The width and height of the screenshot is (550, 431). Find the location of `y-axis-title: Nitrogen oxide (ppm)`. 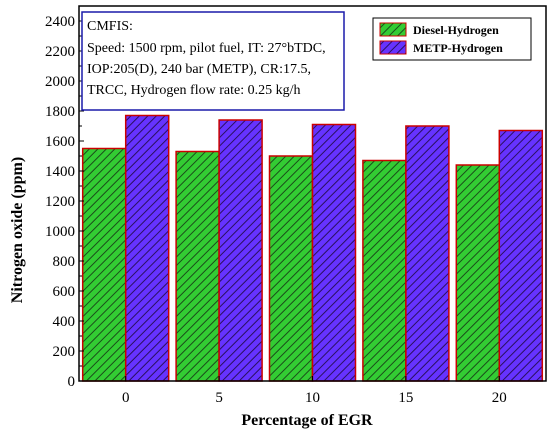

y-axis-title: Nitrogen oxide (ppm) is located at coordinates (17, 230).